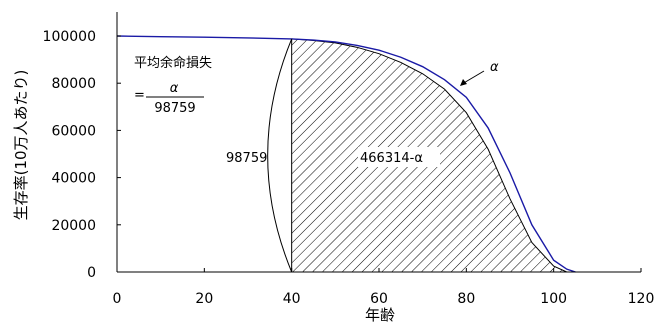  What do you see at coordinates (463, 82) in the screenshot?
I see `alpha-arrow-head` at bounding box center [463, 82].